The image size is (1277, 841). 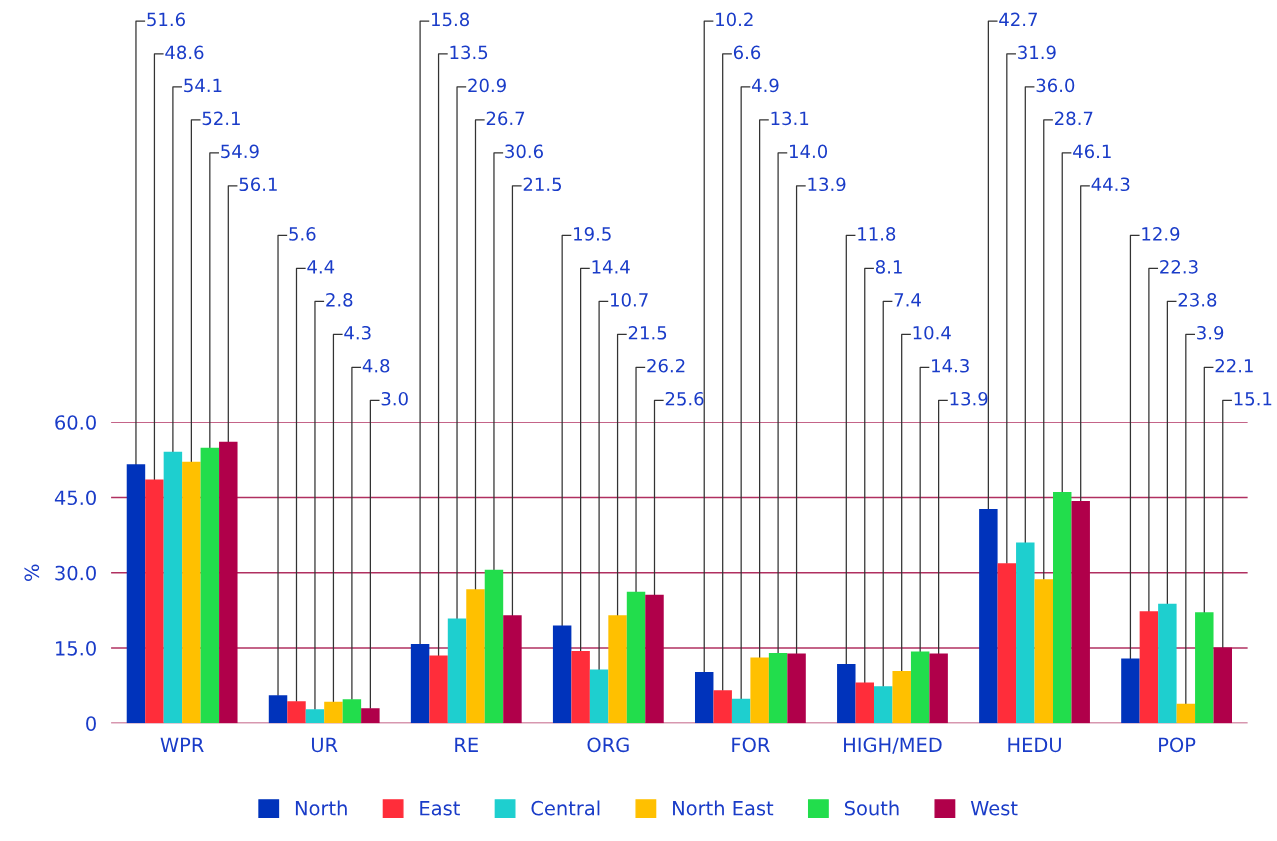 I want to click on data-label: 19.5, so click(x=592, y=234).